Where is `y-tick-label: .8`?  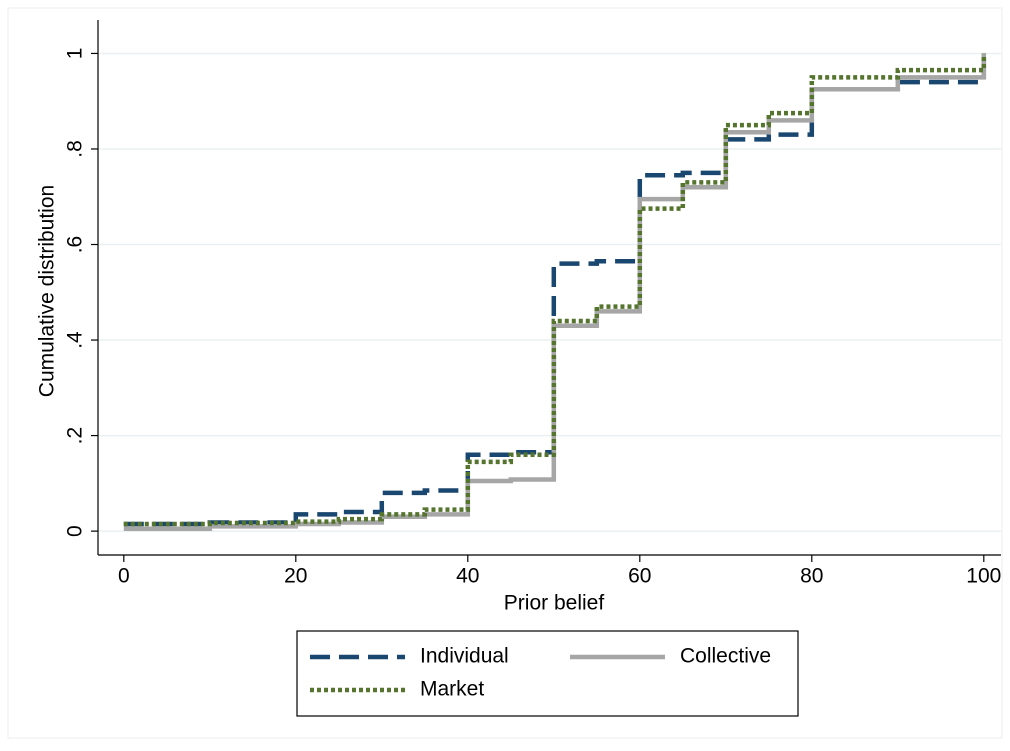 y-tick-label: .8 is located at coordinates (75, 149).